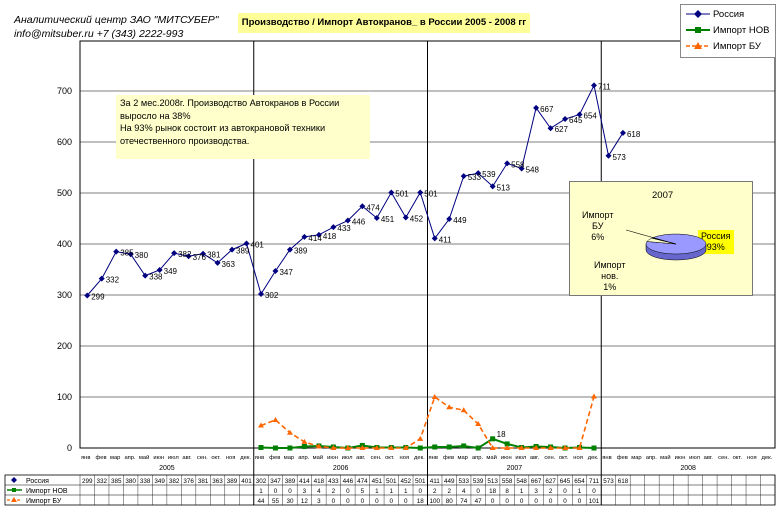 The height and width of the screenshot is (515, 781). What do you see at coordinates (359, 222) in the screenshot?
I see `data-label-russia: 446` at bounding box center [359, 222].